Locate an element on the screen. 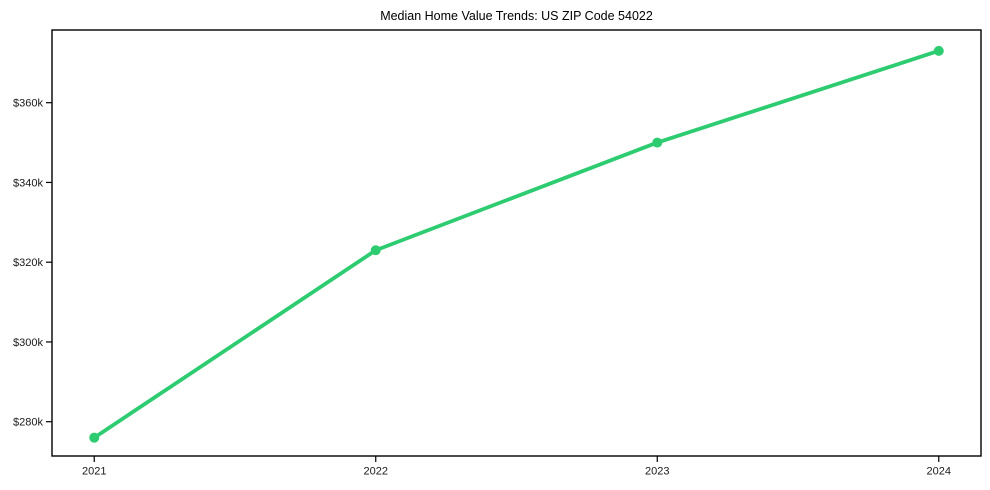  x-tick-label: 2022 is located at coordinates (376, 472).